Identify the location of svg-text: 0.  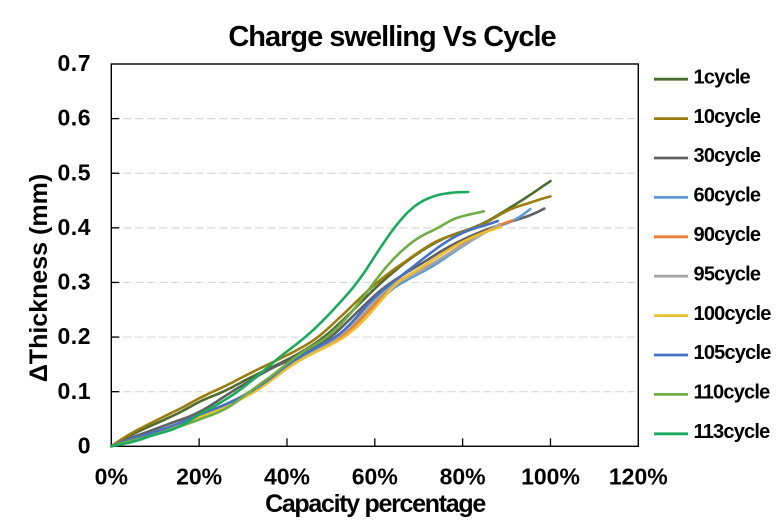
(84, 445).